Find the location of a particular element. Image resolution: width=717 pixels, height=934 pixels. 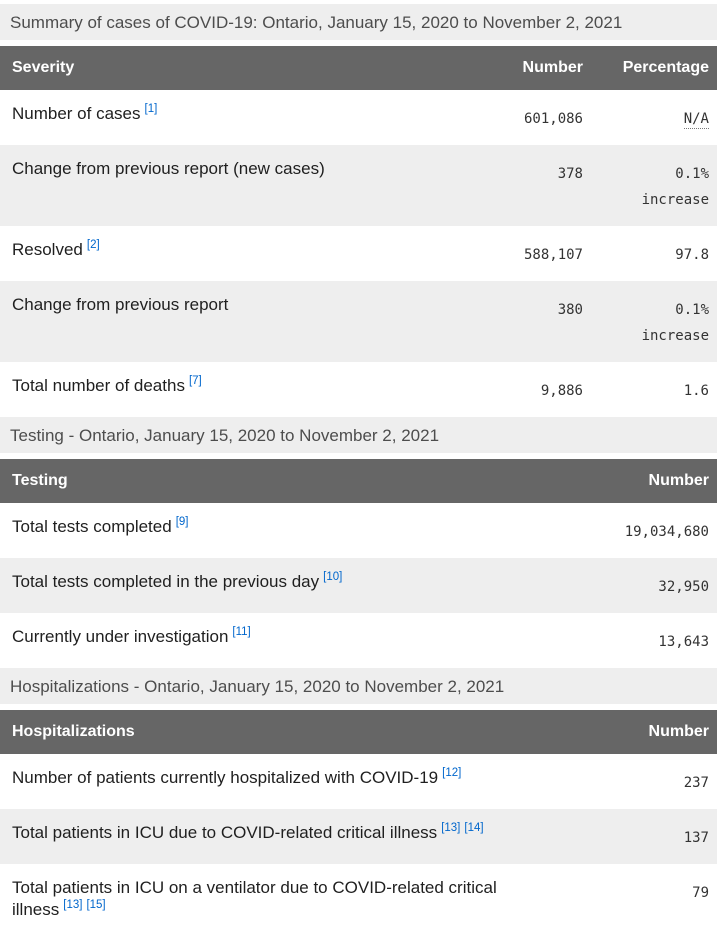

column-header-hospitalizations: Hospitalizations is located at coordinates (288, 732).